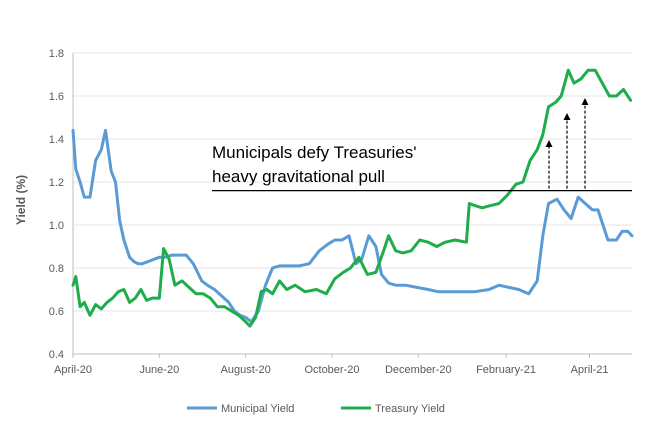  What do you see at coordinates (56, 204) in the screenshot?
I see `y-axis-tick-labels: 0.4 0.6 0.8 1.0 1.2 1.4 1.6 1.8` at bounding box center [56, 204].